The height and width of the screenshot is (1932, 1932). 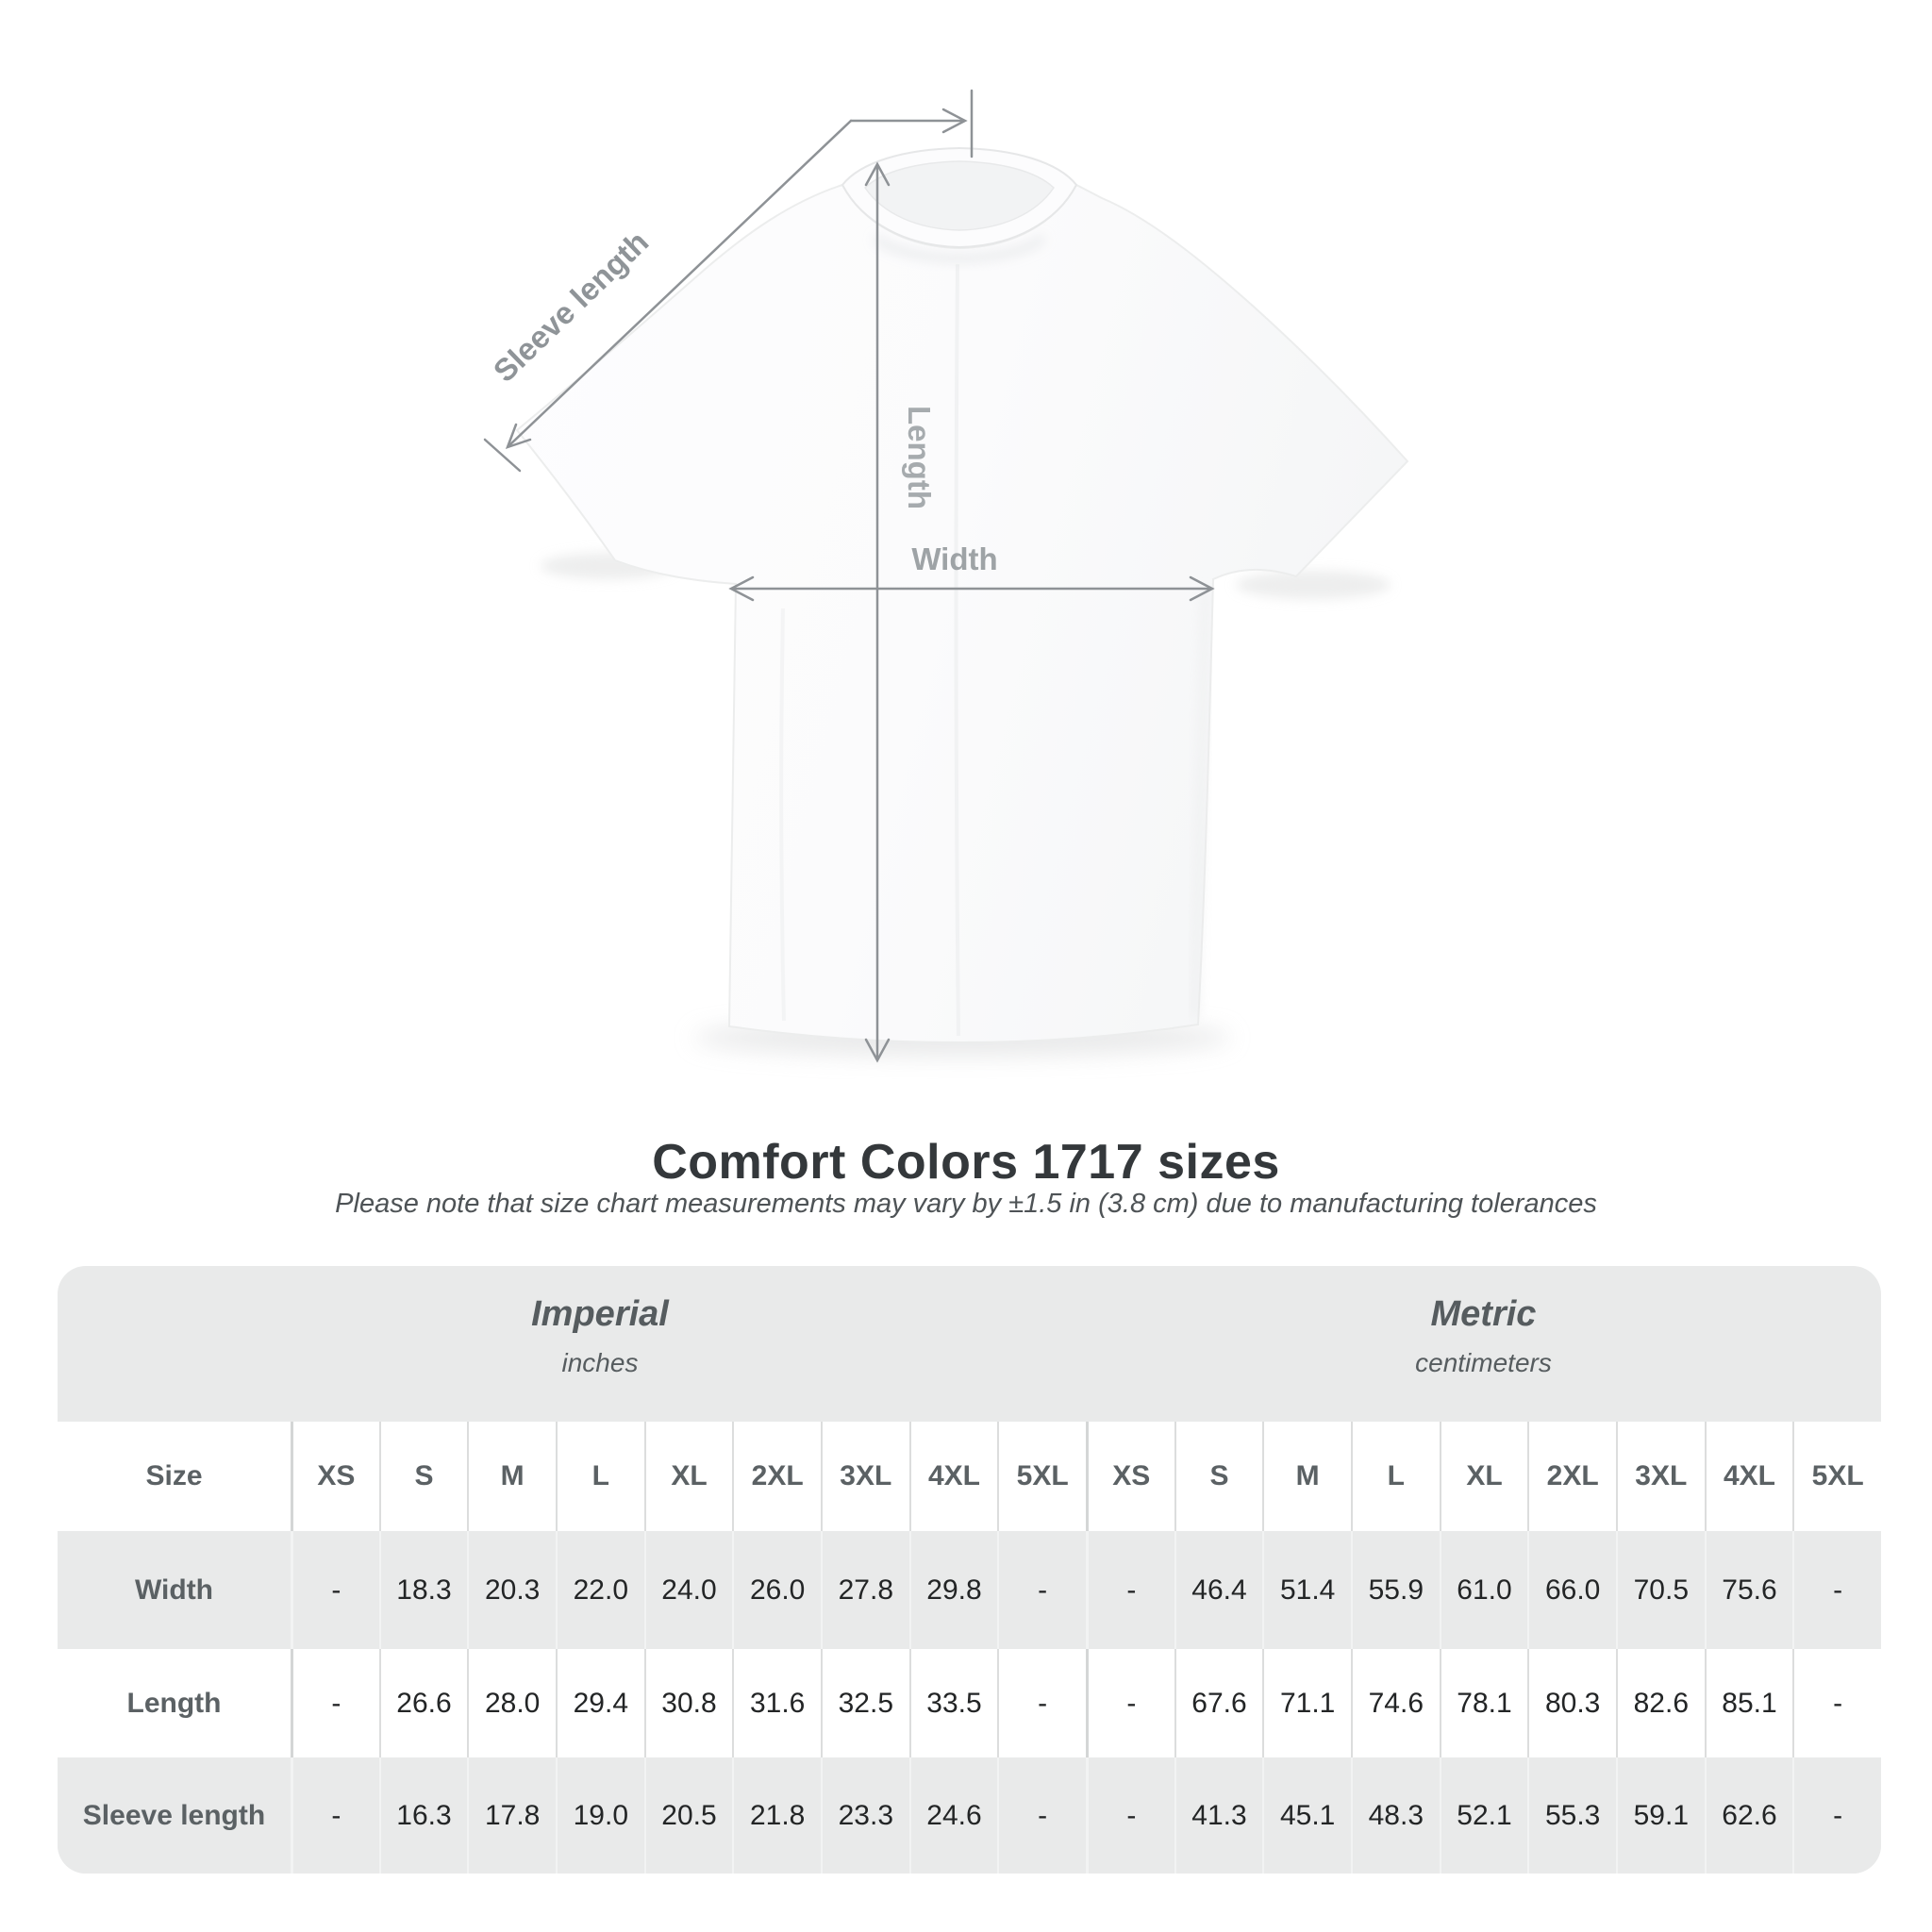 What do you see at coordinates (953, 1816) in the screenshot?
I see `measurement-value-imperial: 24.6` at bounding box center [953, 1816].